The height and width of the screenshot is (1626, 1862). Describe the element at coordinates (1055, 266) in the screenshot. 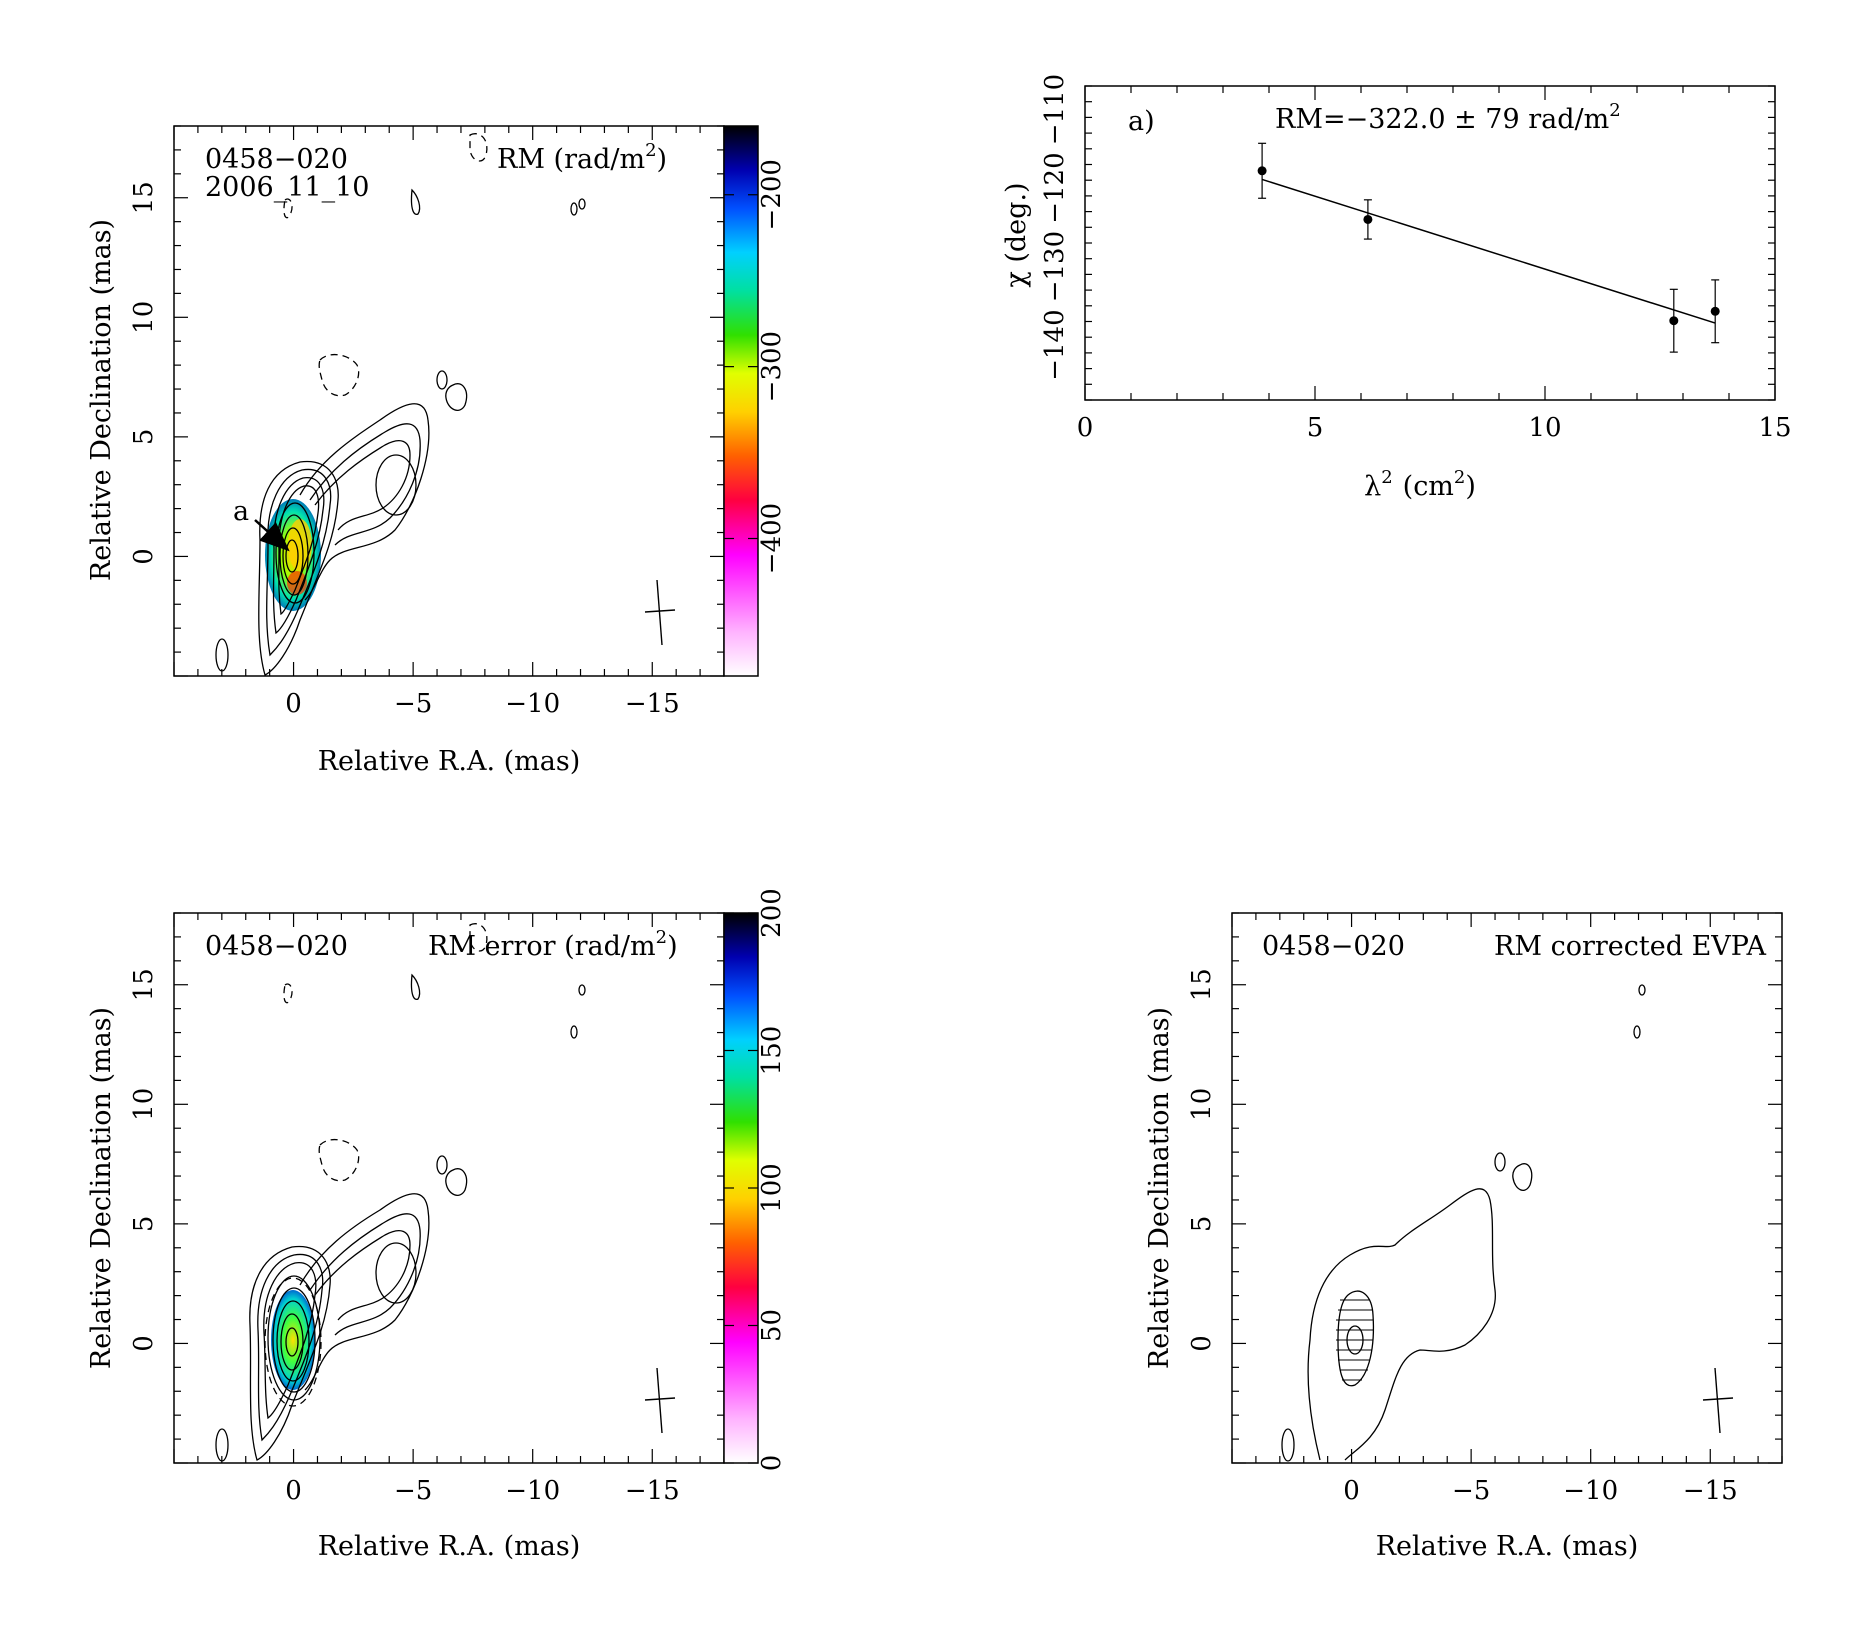

I see `y-tick-label: −130` at that location.